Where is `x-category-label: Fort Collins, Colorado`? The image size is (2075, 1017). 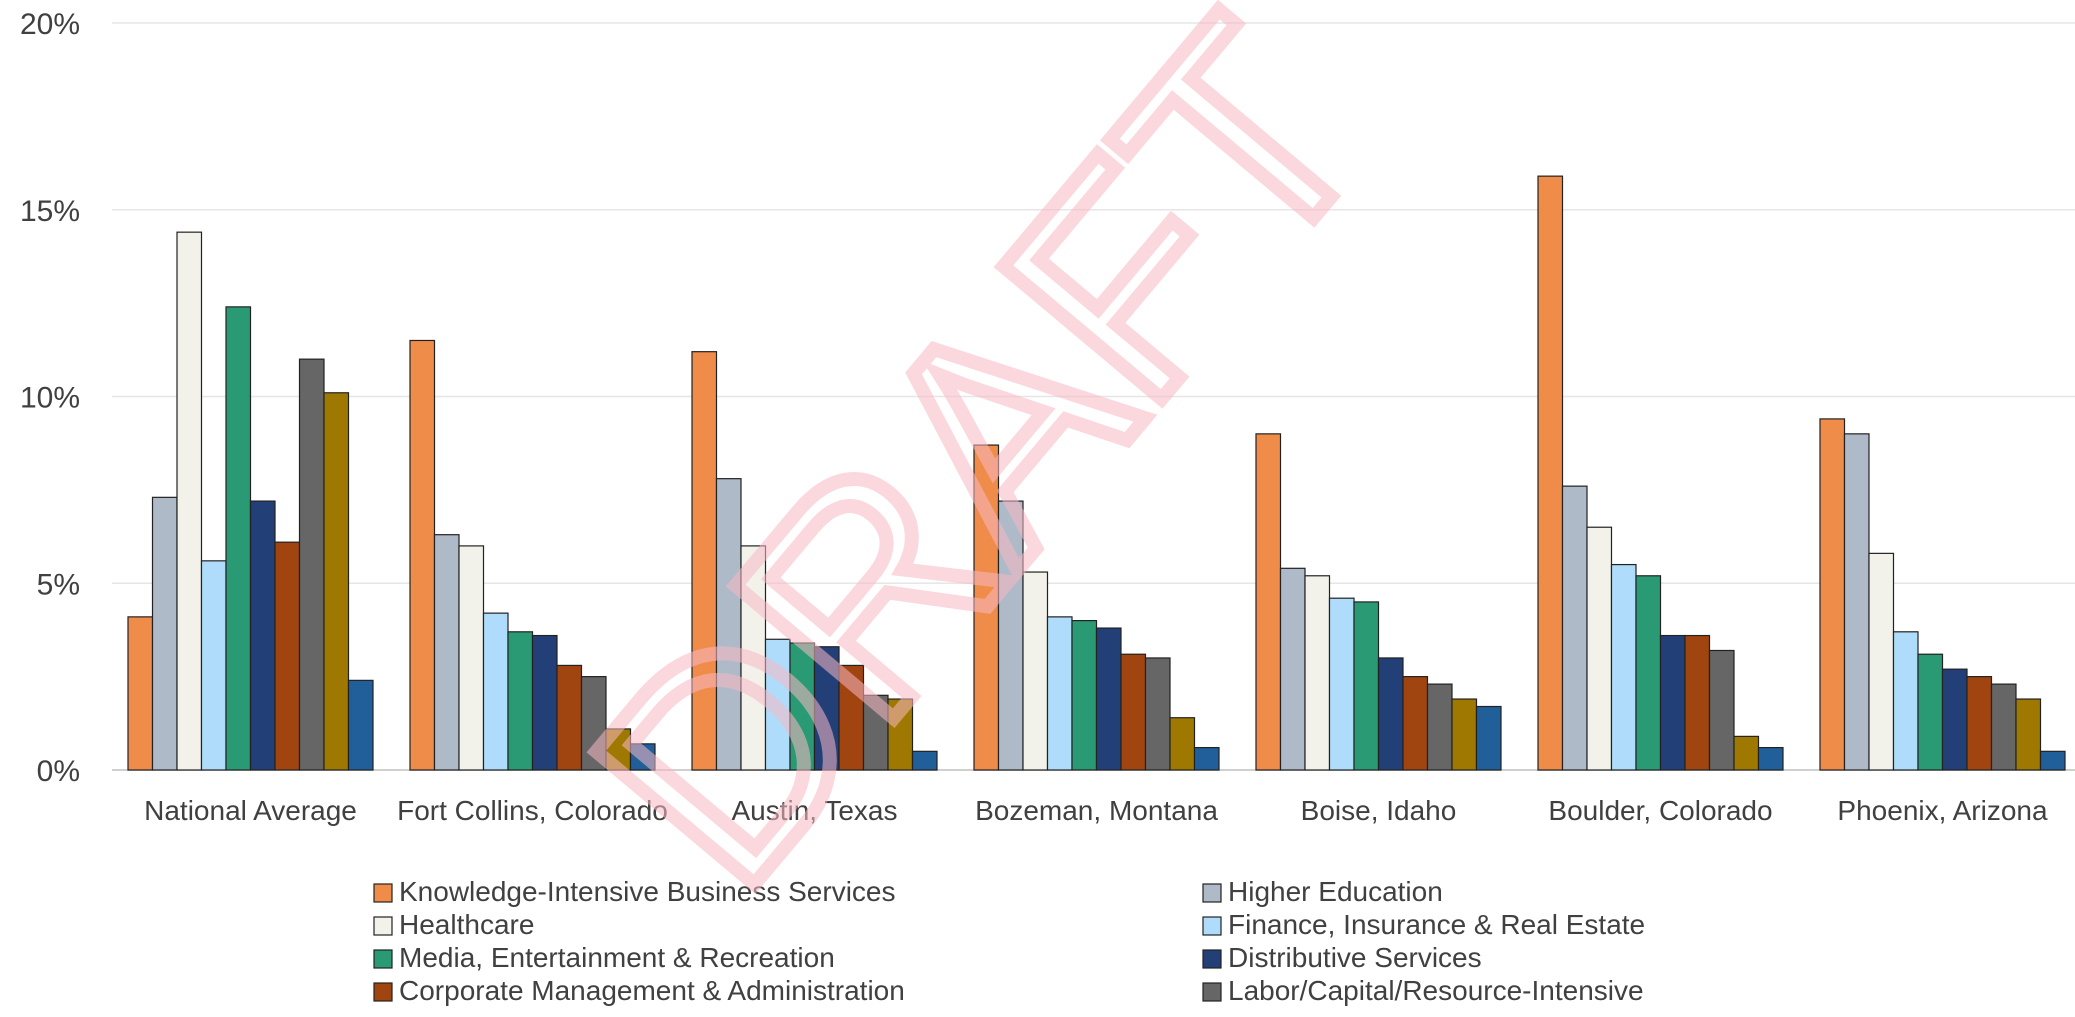
x-category-label: Fort Collins, Colorado is located at coordinates (532, 810).